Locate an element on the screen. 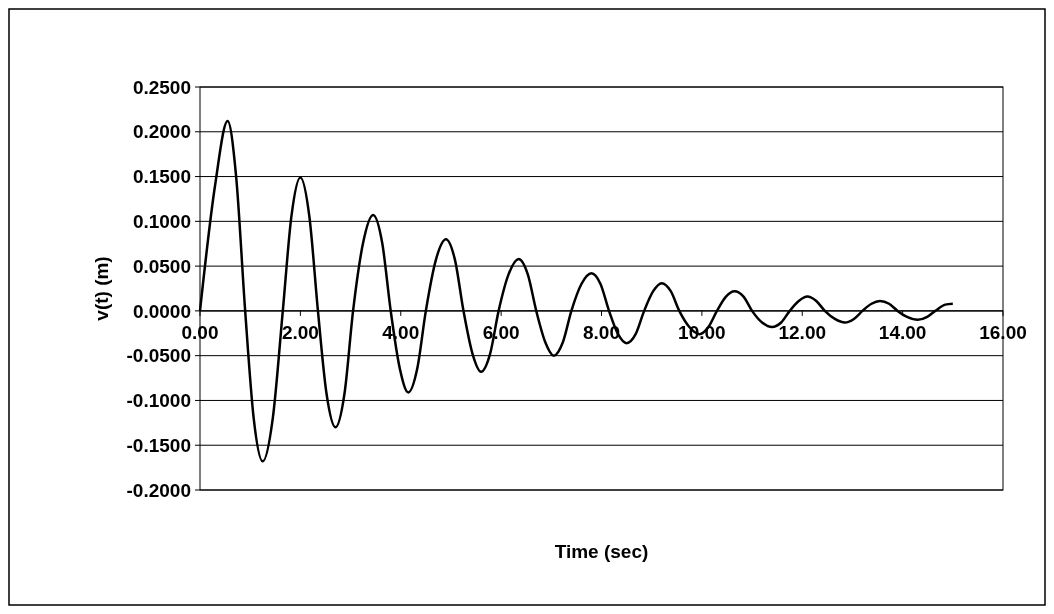 This screenshot has width=1054, height=614. y-tick-label: 0.1500 is located at coordinates (161, 177).